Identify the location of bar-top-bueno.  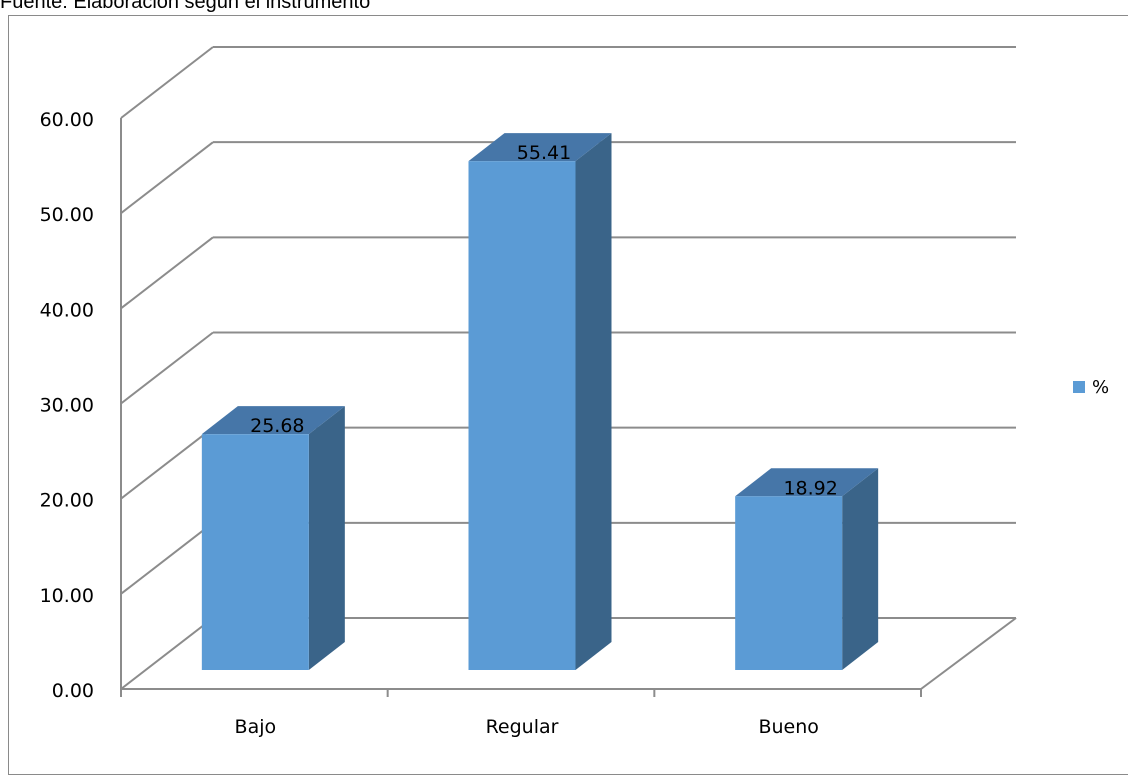
(807, 482).